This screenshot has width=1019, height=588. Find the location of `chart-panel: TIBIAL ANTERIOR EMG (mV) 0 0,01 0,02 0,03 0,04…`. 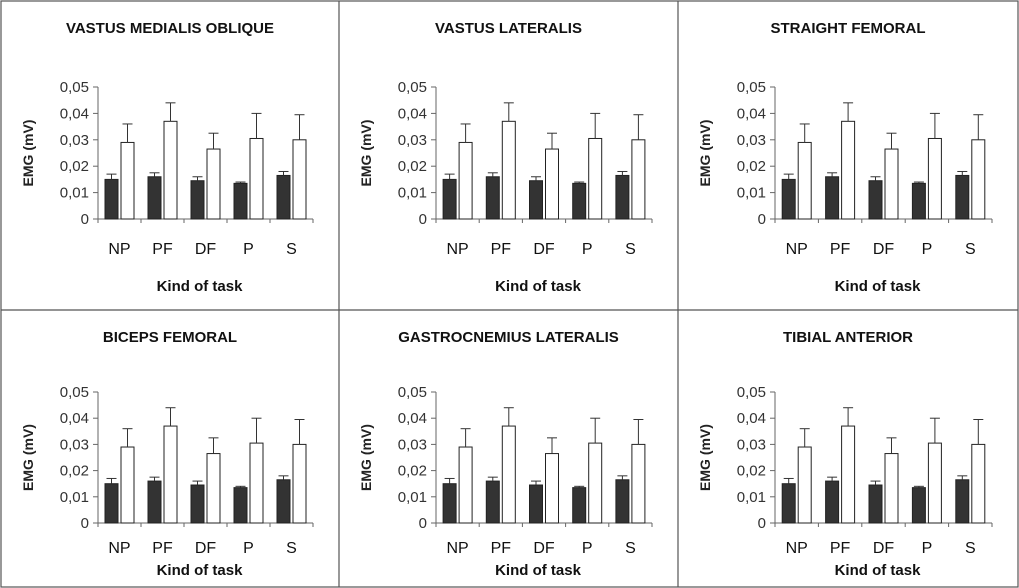

chart-panel: TIBIAL ANTERIOR EMG (mV) 0 0,01 0,02 0,03 0,04… is located at coordinates (845, 454).